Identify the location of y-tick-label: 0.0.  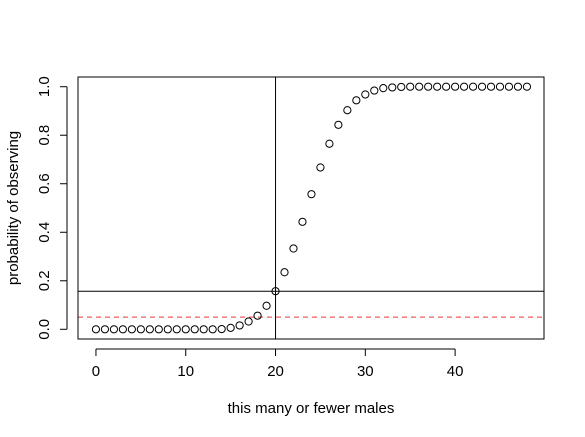
(44, 329).